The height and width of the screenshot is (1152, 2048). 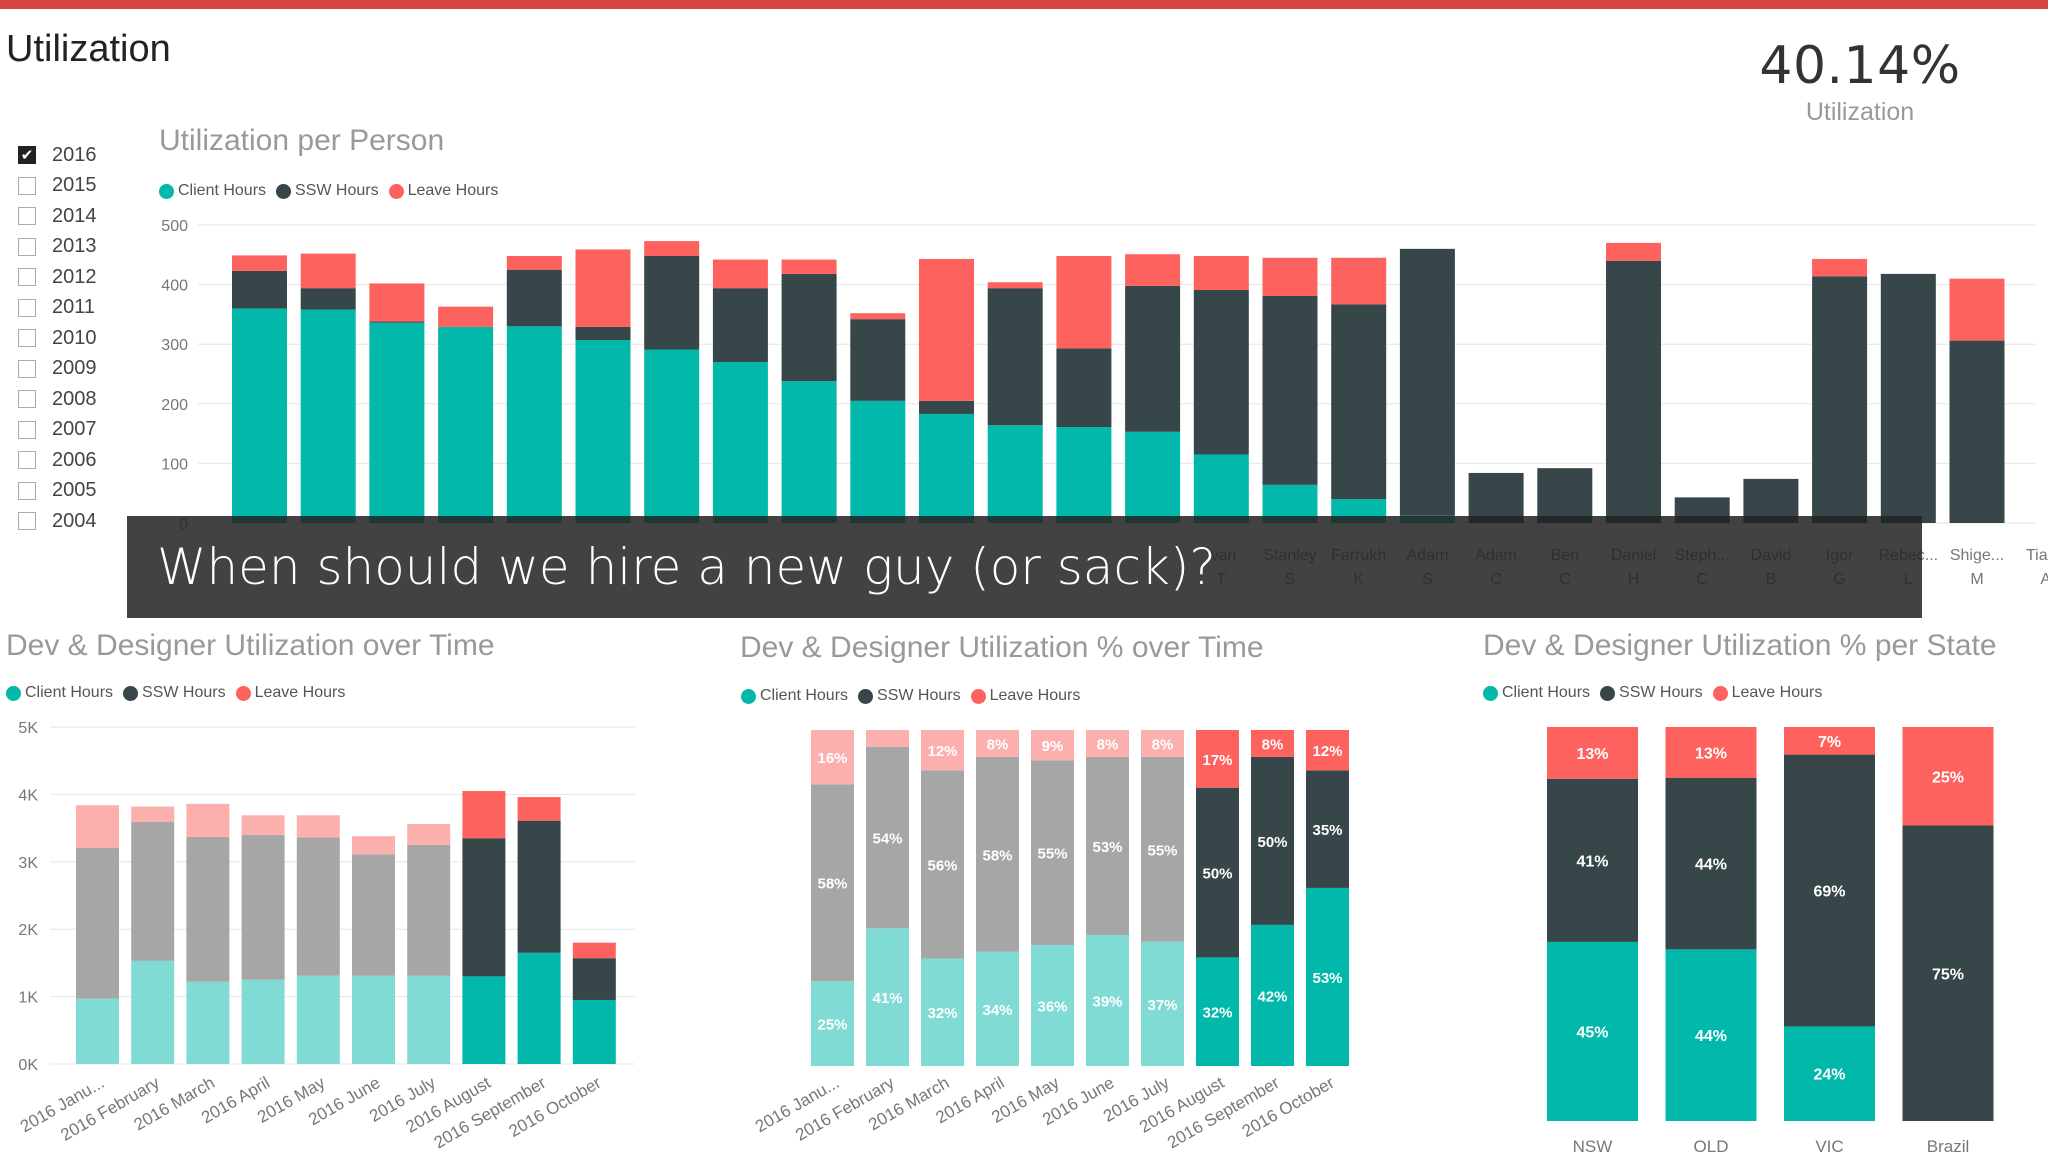 I want to click on pct-over-time-legend: Client Hours SSW Hours Leave Hours, so click(x=915, y=696).